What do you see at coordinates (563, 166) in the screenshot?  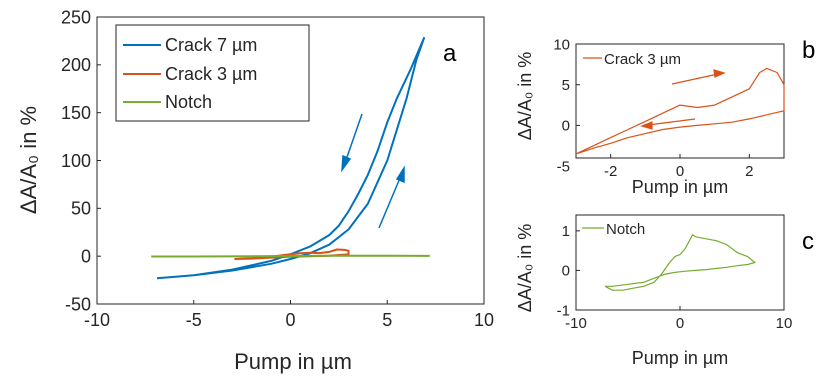 I see `y-tick-label: -5` at bounding box center [563, 166].